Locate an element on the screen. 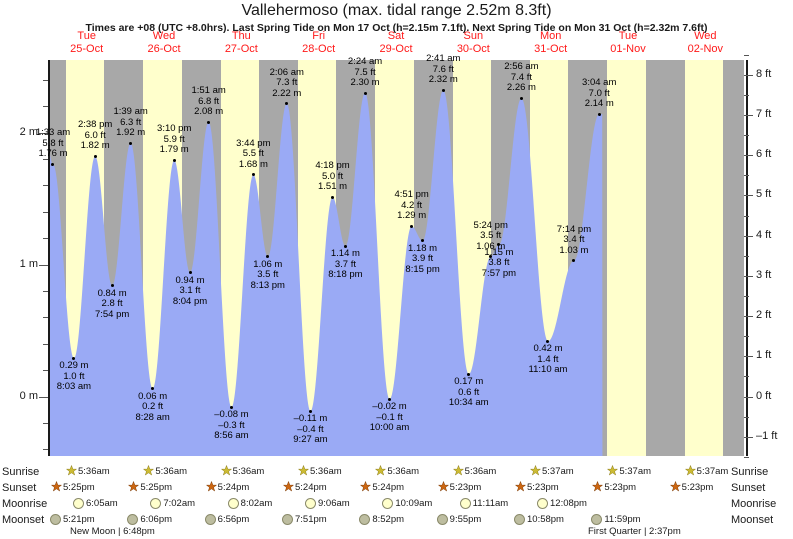 The image size is (793, 539). day-header-30-oct: Sun 30-Oct is located at coordinates (473, 44).